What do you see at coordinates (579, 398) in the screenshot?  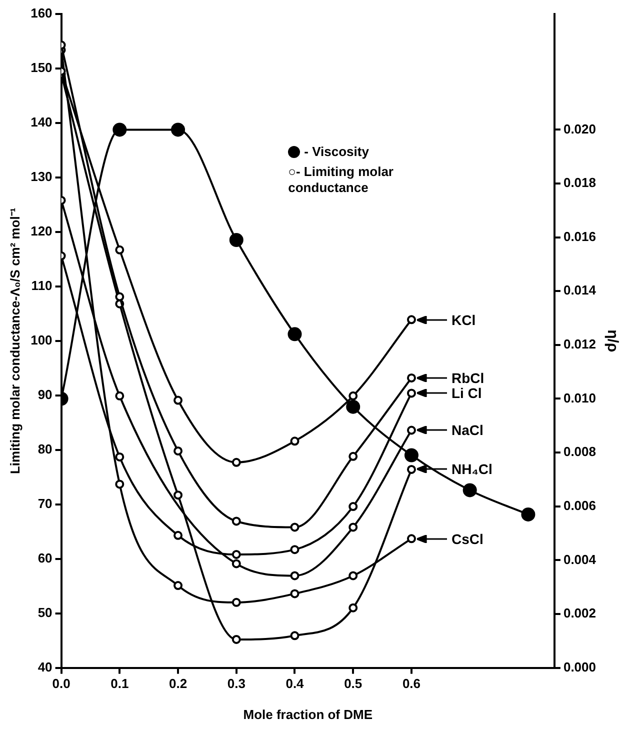 I see `y2-tick-label: 0.010` at bounding box center [579, 398].